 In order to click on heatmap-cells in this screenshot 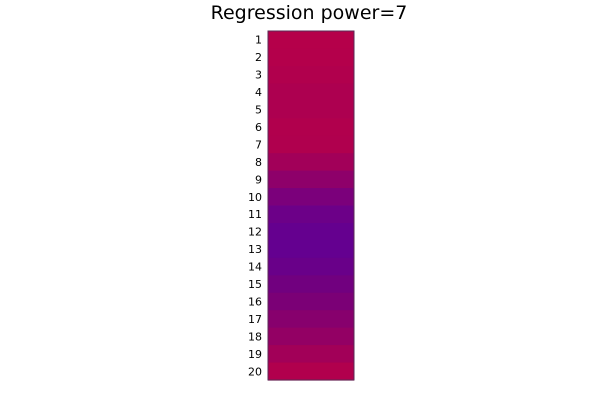, I will do `click(311, 206)`.